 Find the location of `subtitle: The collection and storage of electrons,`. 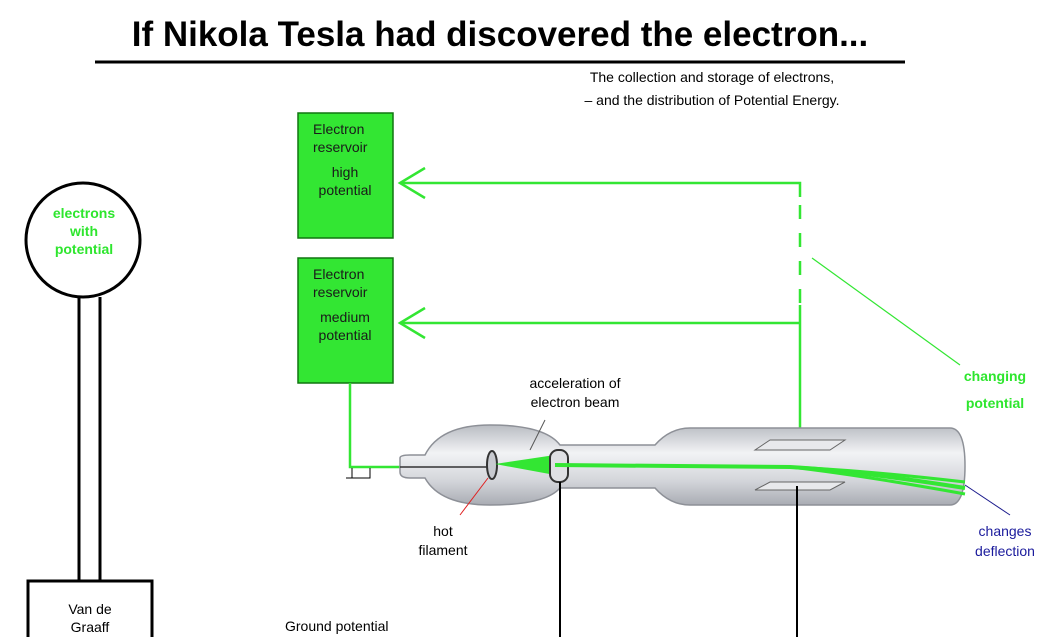

subtitle: The collection and storage of electrons, is located at coordinates (712, 77).